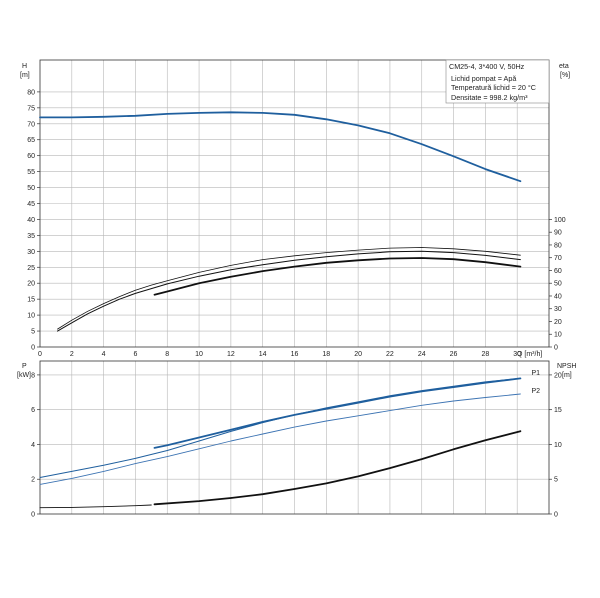 This screenshot has height=598, width=600. I want to click on x-tick-label: 6, so click(135, 354).